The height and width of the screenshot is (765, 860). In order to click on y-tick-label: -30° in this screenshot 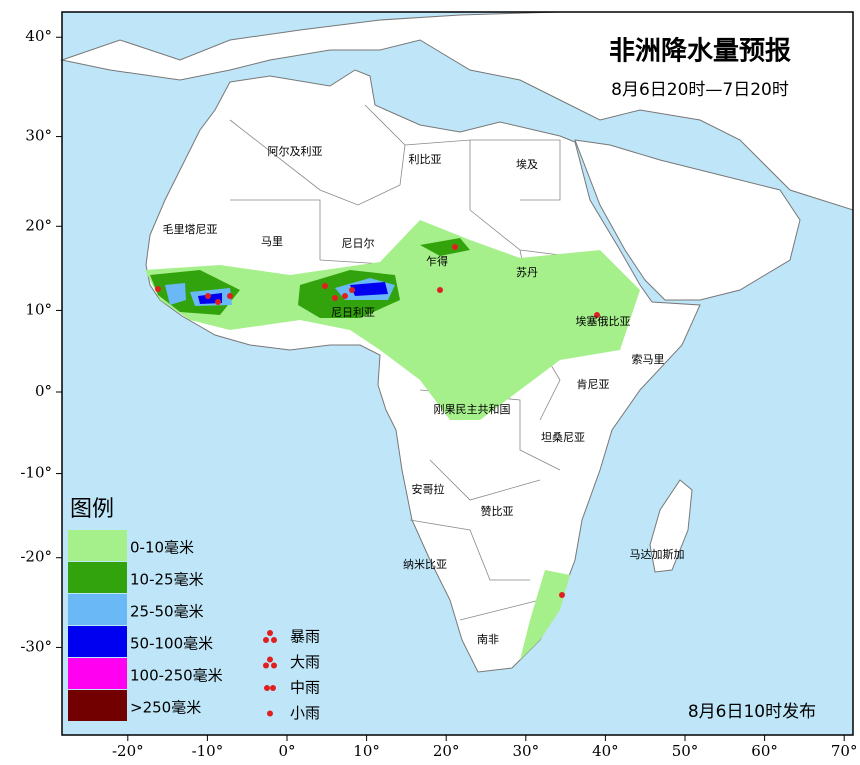, I will do `click(36, 646)`.